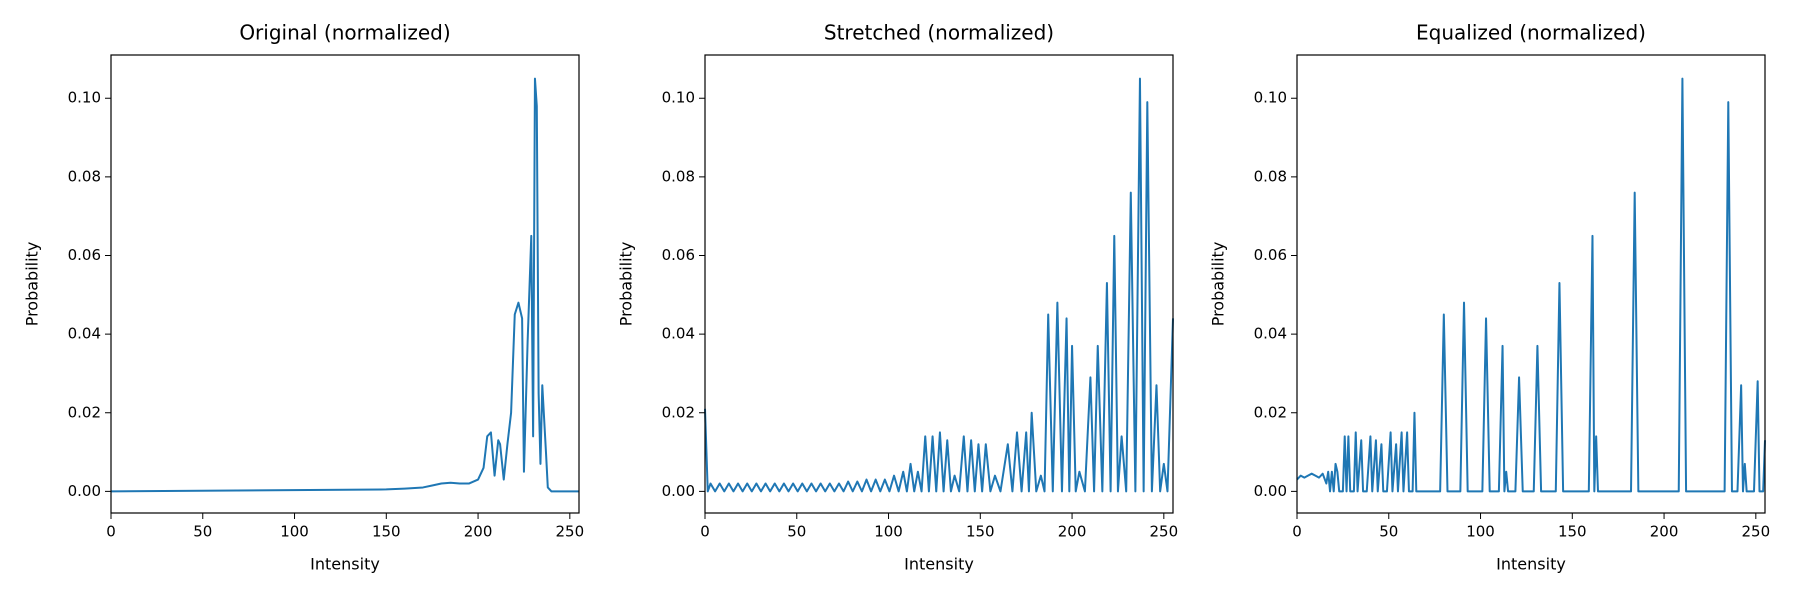 This screenshot has width=1800, height=600. I want to click on subplot-title: Original (normalized), so click(344, 33).